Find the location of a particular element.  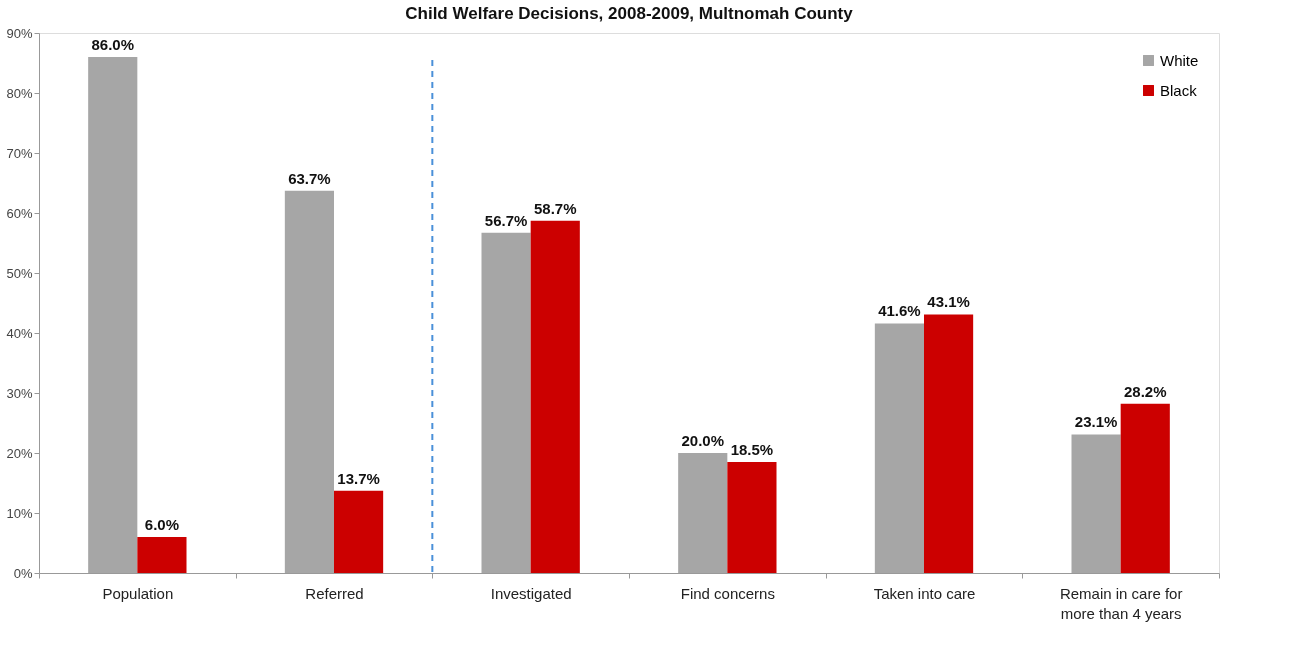

data-label: 43.1% is located at coordinates (948, 302).